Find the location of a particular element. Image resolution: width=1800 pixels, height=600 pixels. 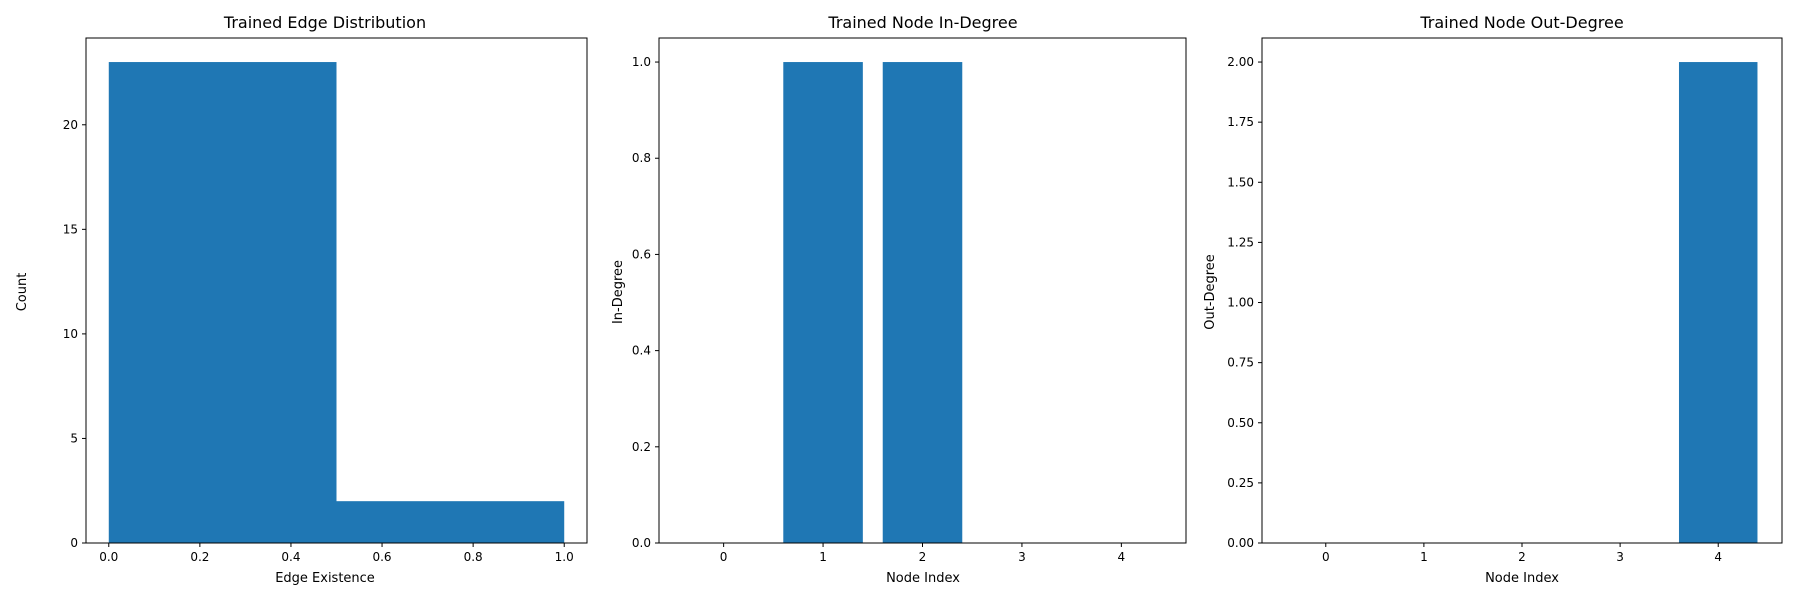

y-tick-label: 0.8 is located at coordinates (641, 158).